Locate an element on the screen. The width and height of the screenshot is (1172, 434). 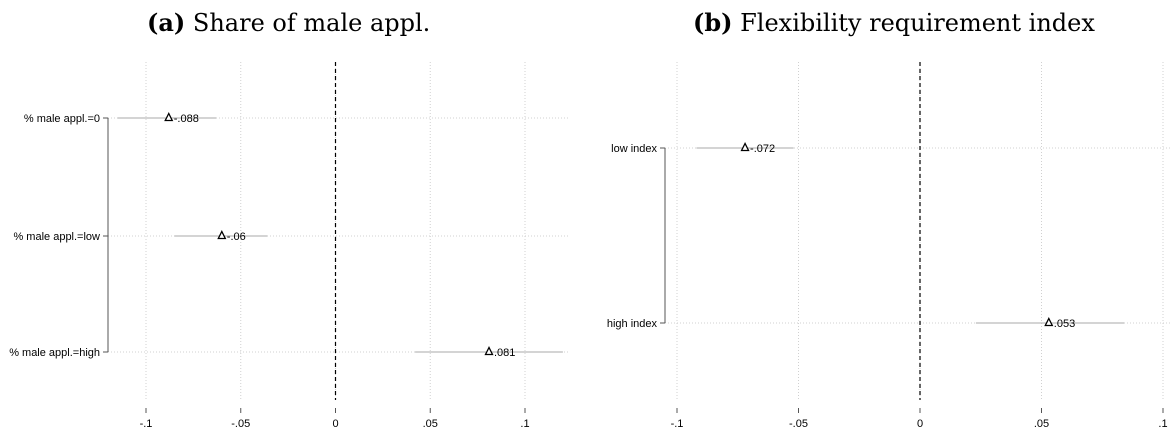
panel-b-y-tick-label-1: high index is located at coordinates (632, 324).